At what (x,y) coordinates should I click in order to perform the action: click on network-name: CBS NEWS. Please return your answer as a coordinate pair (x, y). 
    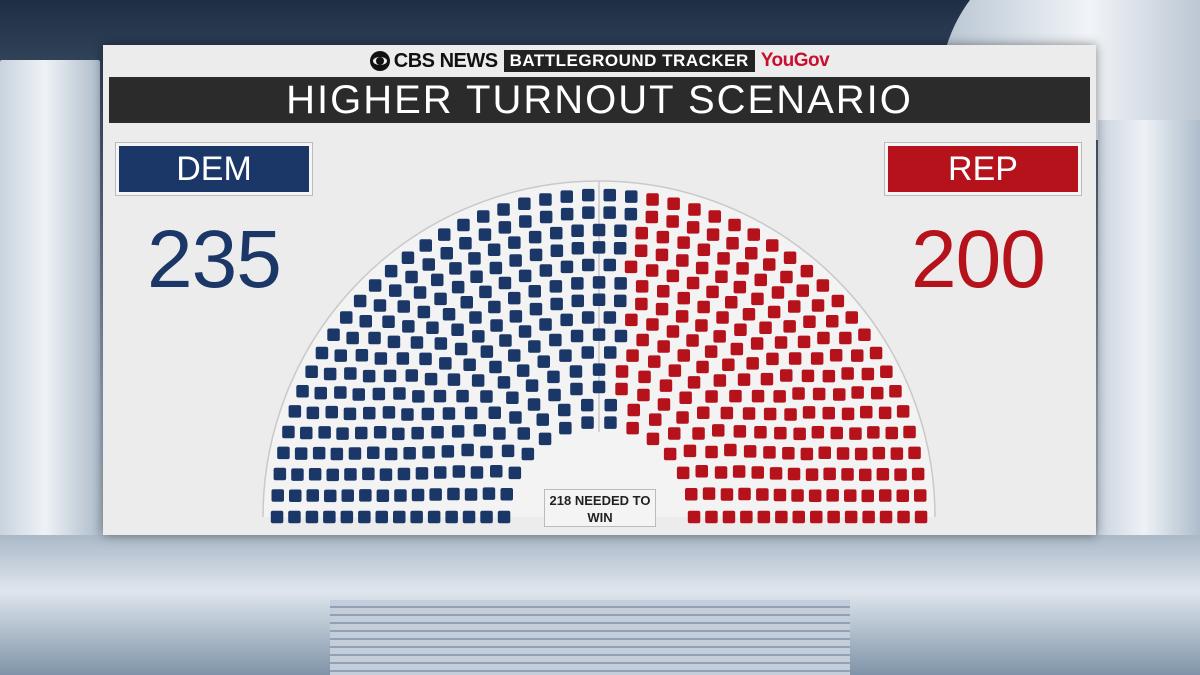
    Looking at the image, I should click on (445, 60).